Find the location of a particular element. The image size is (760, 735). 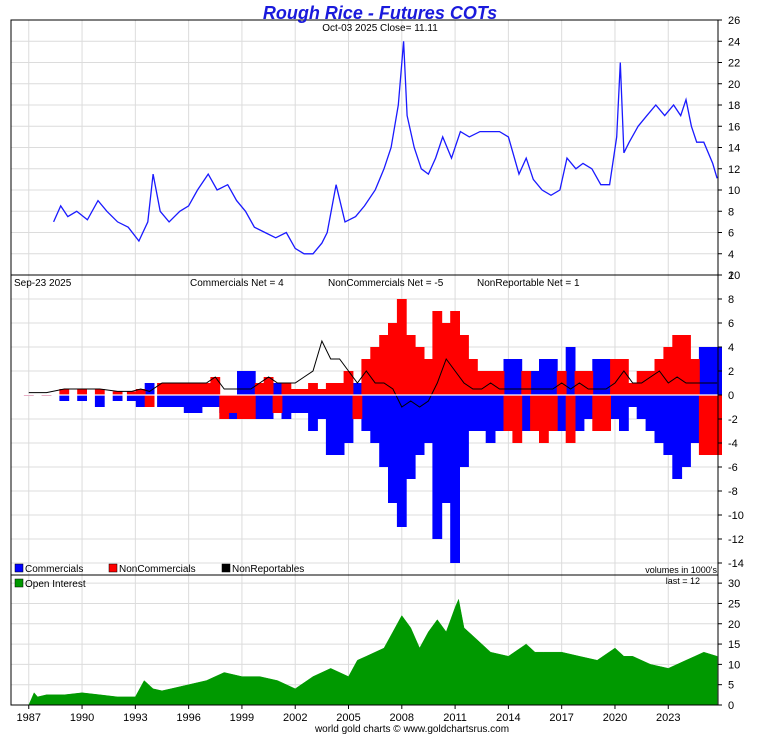

x-tick-label: 2014 is located at coordinates (508, 718).